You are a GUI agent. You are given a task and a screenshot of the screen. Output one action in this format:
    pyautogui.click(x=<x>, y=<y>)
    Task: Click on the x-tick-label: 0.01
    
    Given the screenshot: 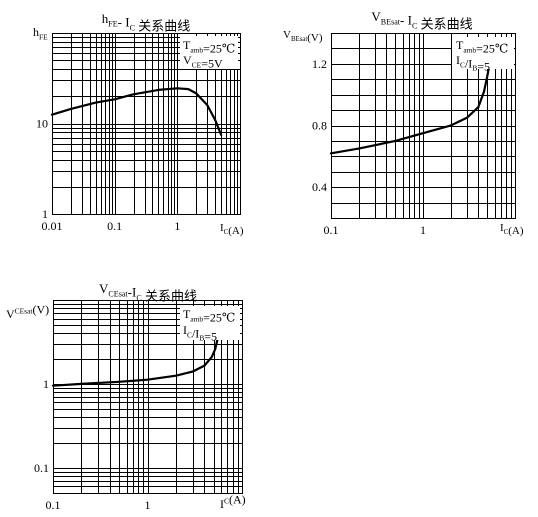 What is the action you would take?
    pyautogui.click(x=52, y=226)
    